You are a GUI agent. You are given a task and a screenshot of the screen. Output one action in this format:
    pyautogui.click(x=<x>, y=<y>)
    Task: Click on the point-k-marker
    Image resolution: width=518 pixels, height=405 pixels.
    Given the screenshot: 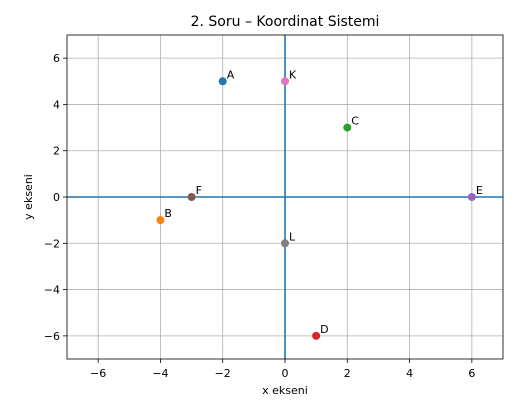 What is the action you would take?
    pyautogui.click(x=285, y=81)
    